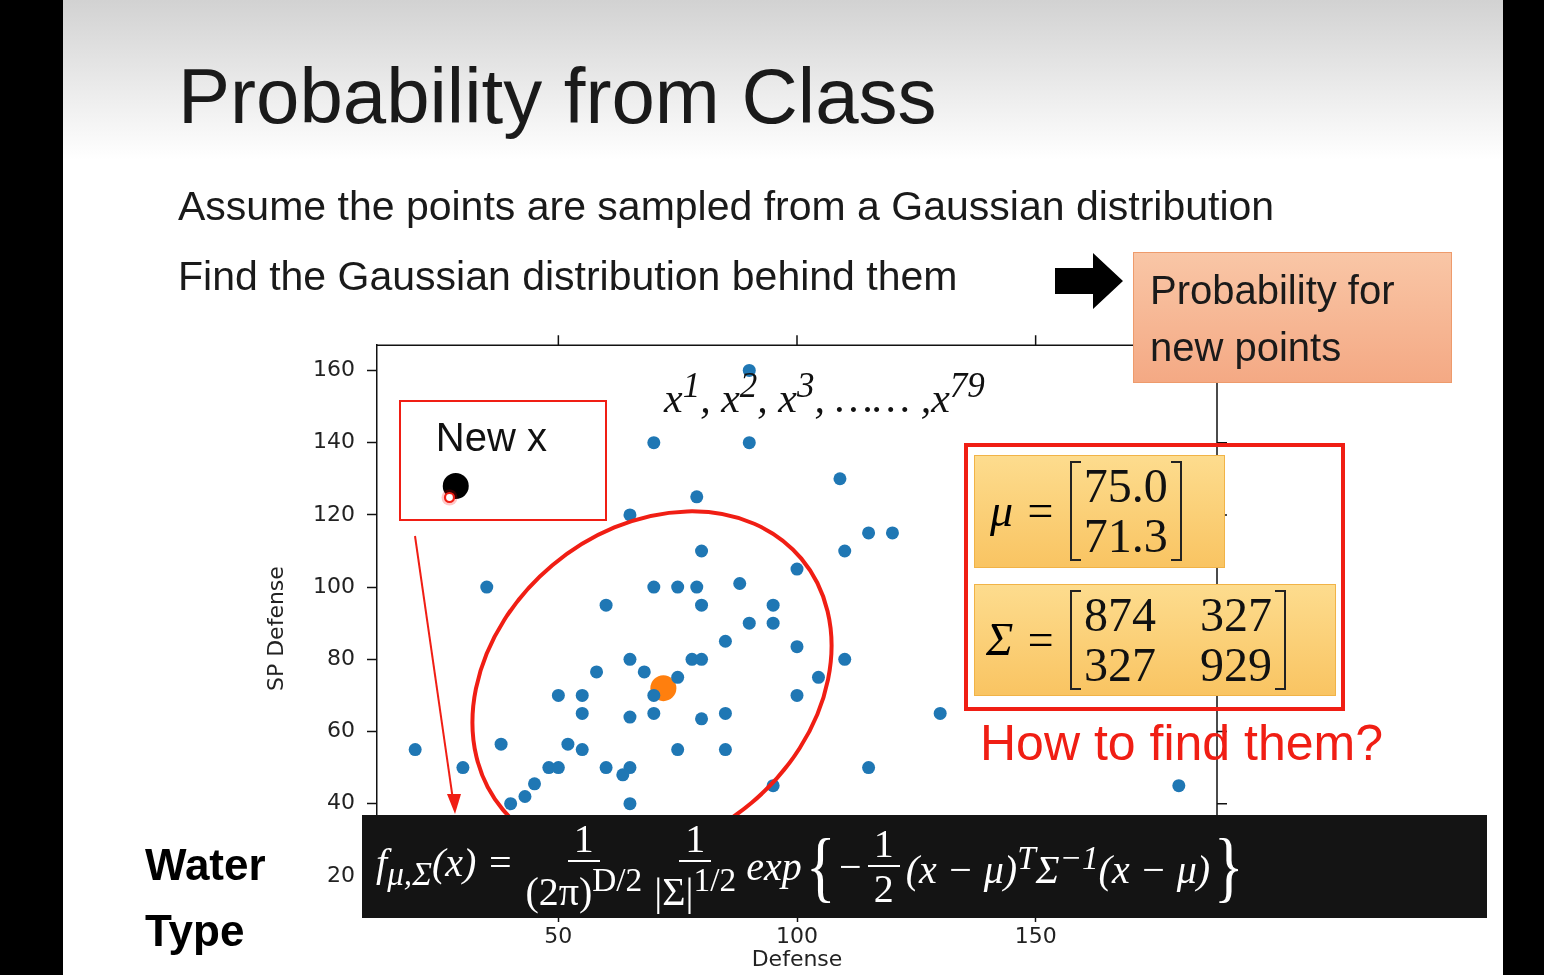 The image size is (1544, 975). Describe the element at coordinates (1119, 614) in the screenshot. I see `annotation: 874` at that location.